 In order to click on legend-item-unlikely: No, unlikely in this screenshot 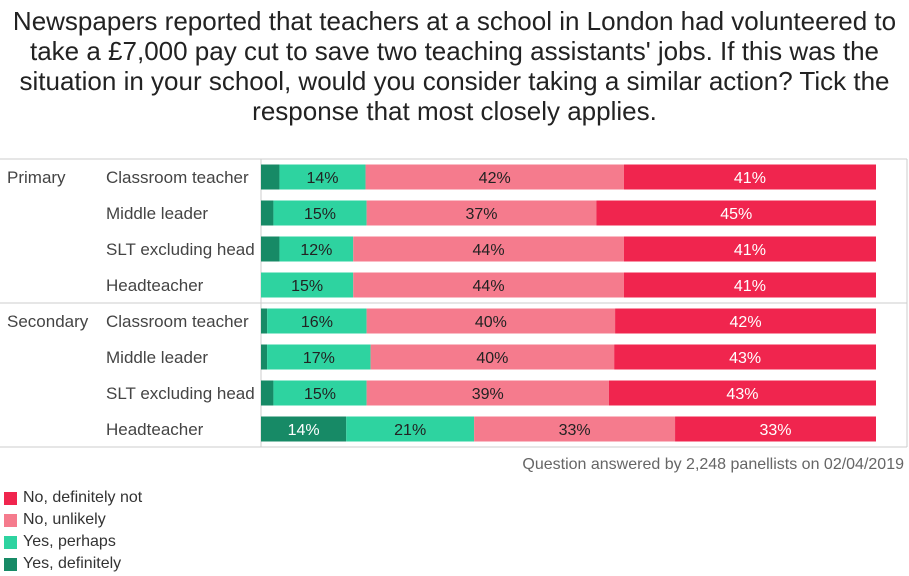, I will do `click(73, 520)`.